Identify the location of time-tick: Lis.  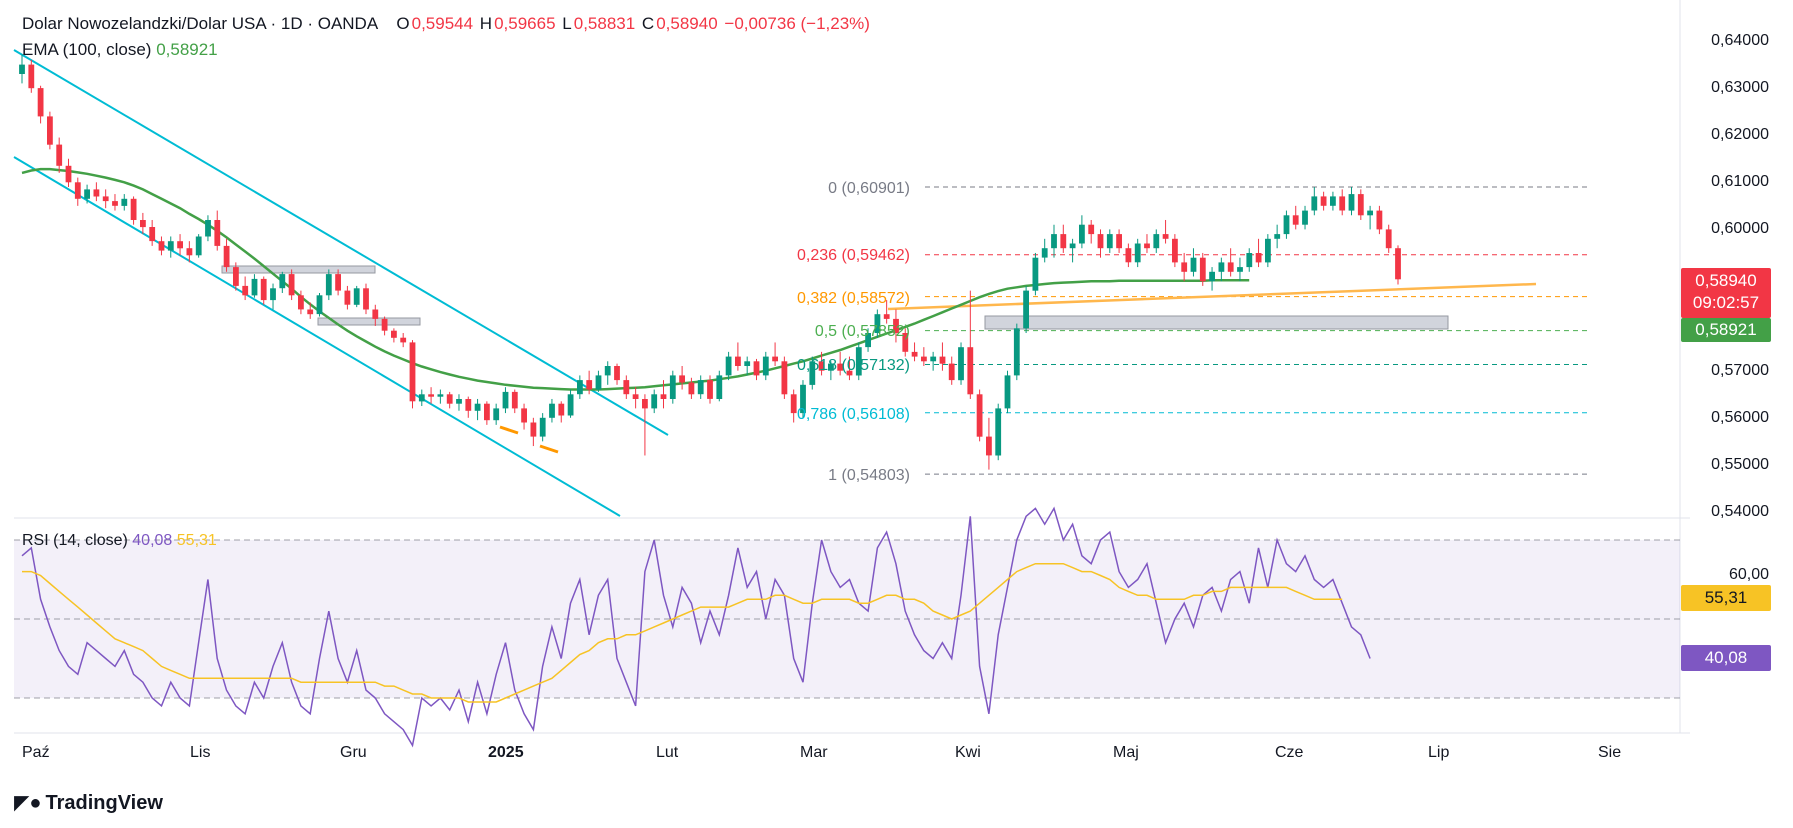
(200, 752).